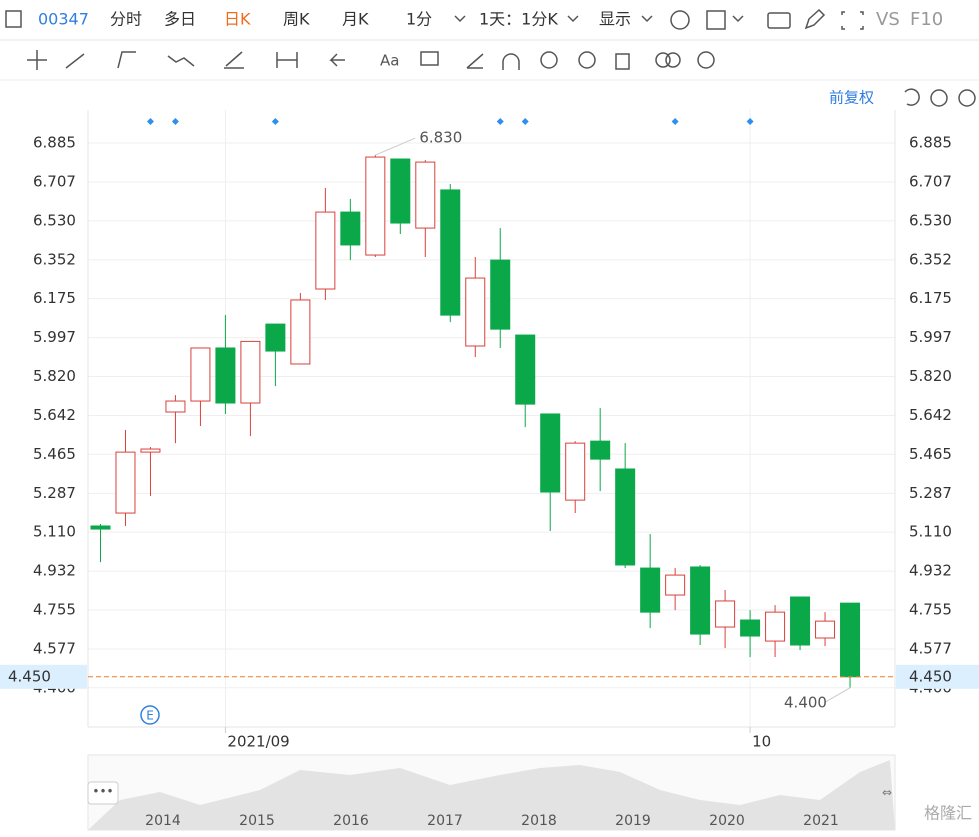 Image resolution: width=979 pixels, height=837 pixels. Describe the element at coordinates (779, 20) in the screenshot. I see `camera-icon` at that location.